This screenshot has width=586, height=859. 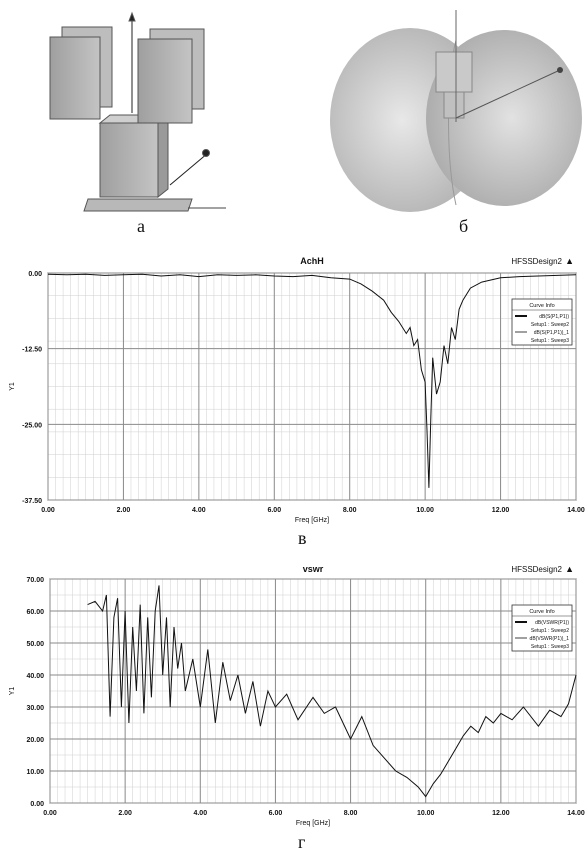 What do you see at coordinates (464, 226) in the screenshot?
I see `figure-caption-b: б` at bounding box center [464, 226].